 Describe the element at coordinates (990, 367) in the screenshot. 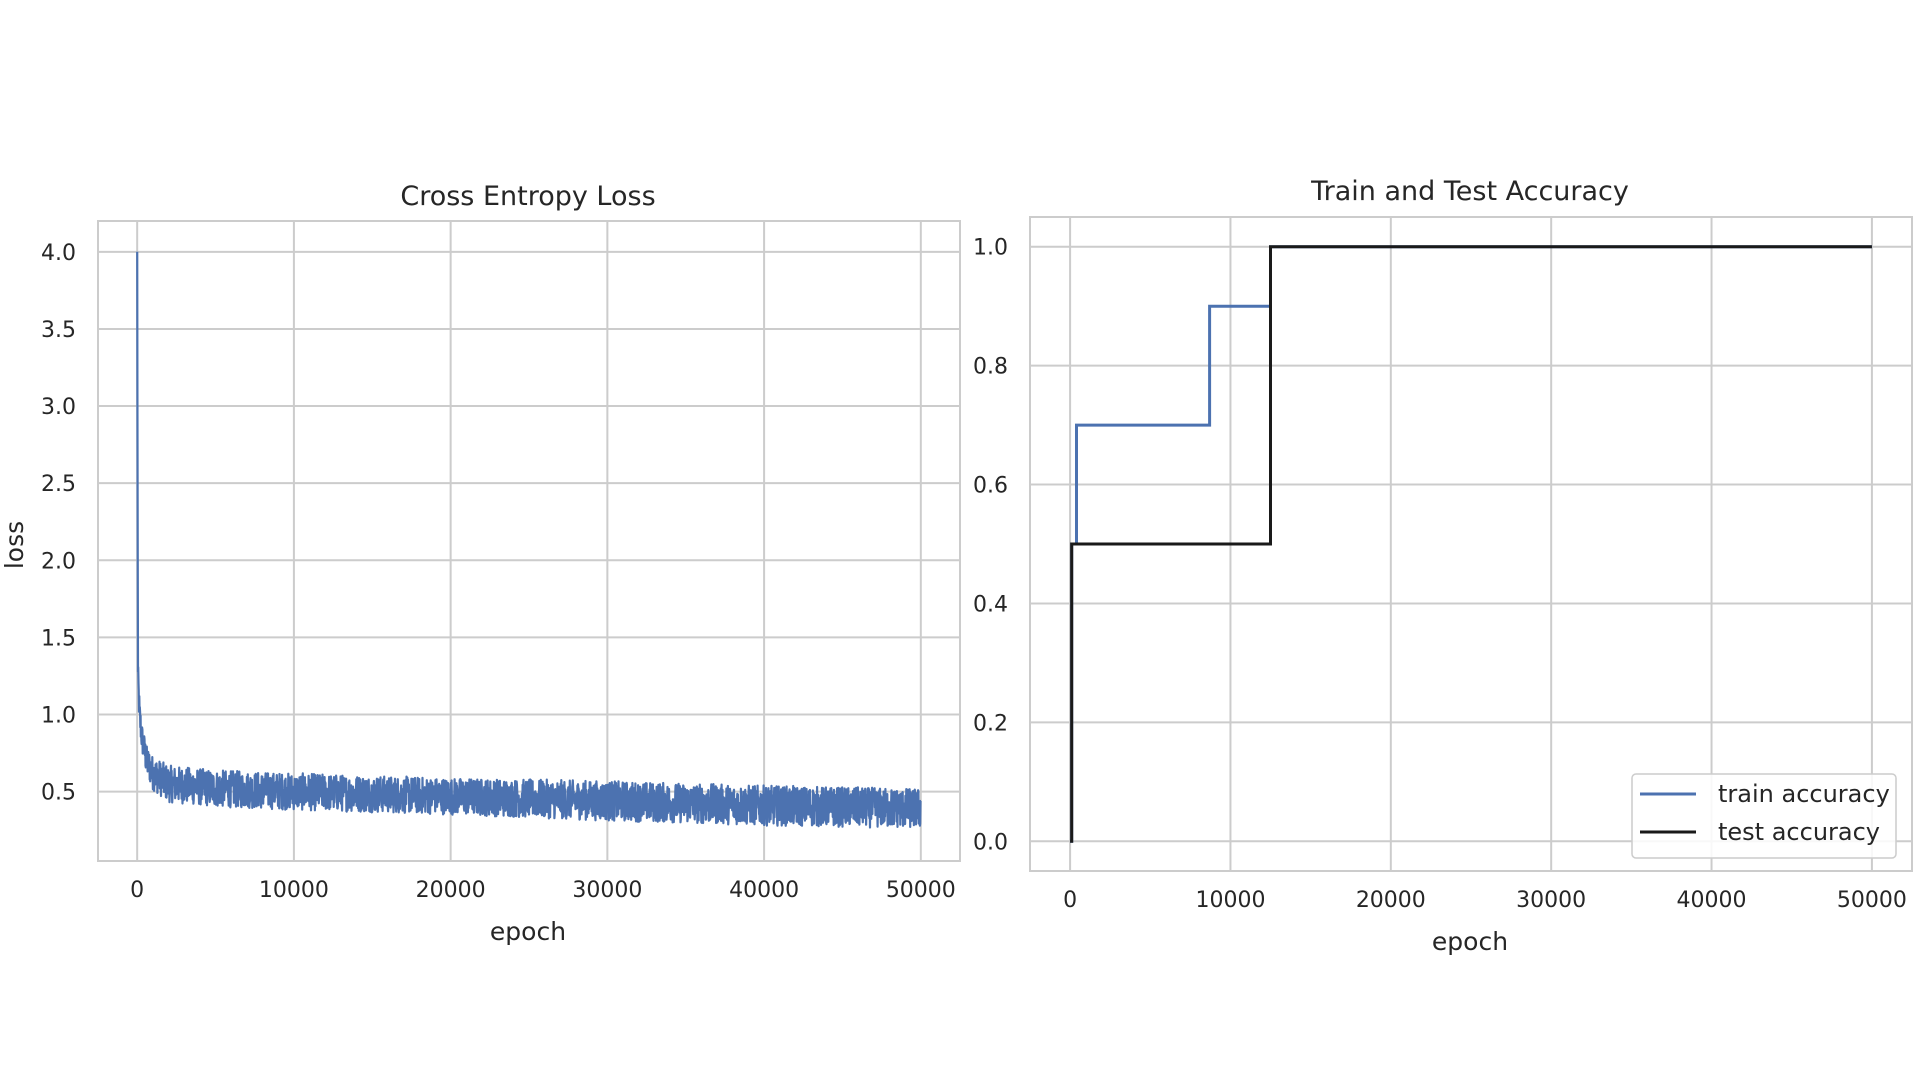

I see `accuracy-y-tick-label: 0.8` at that location.